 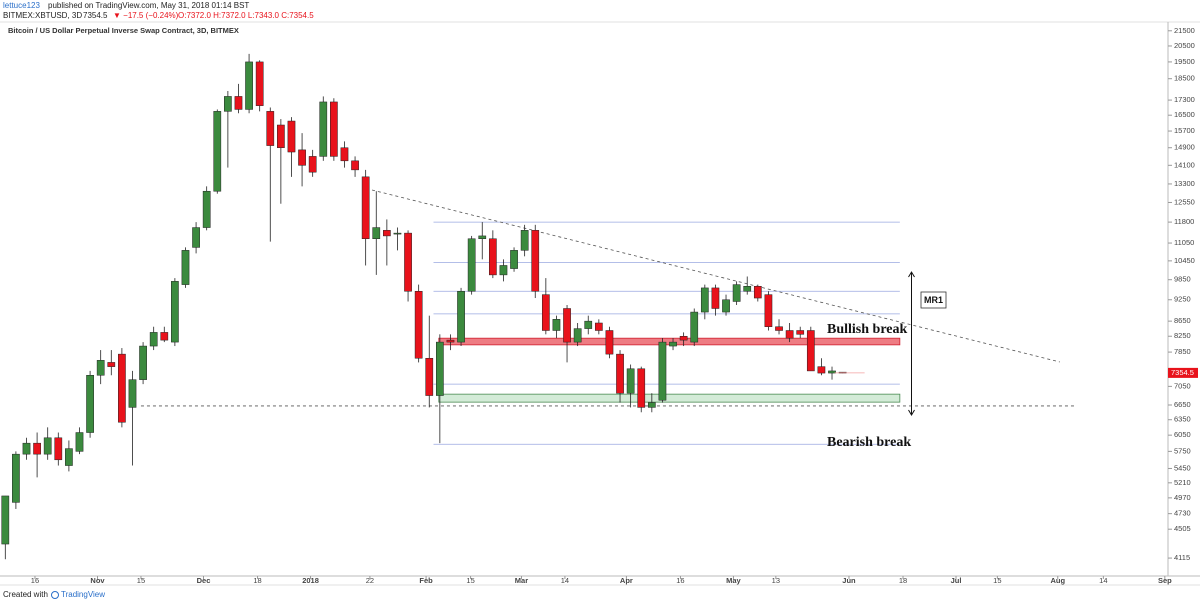 I want to click on publisher: lettuce123, so click(x=21, y=5).